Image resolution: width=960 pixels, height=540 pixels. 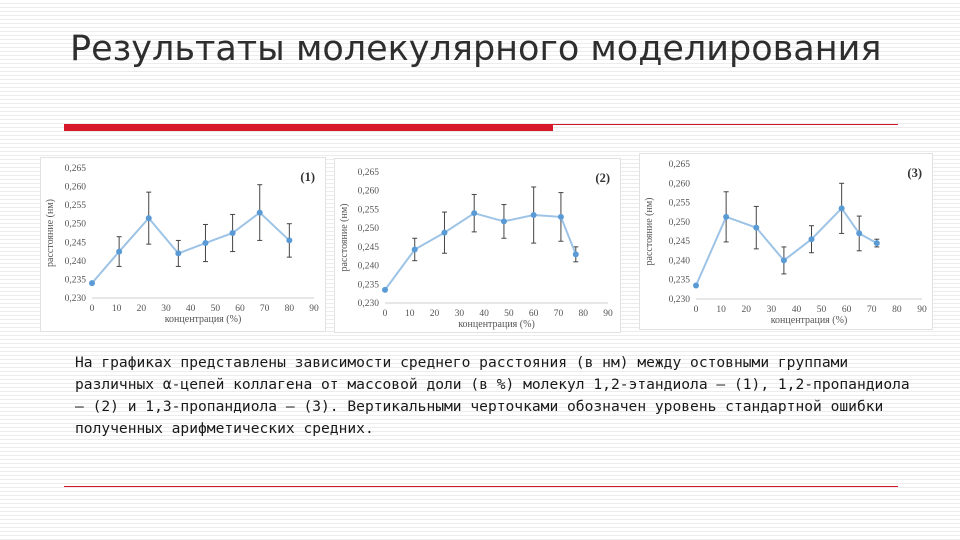 I want to click on chart-panel-label: (1), so click(x=307, y=177).